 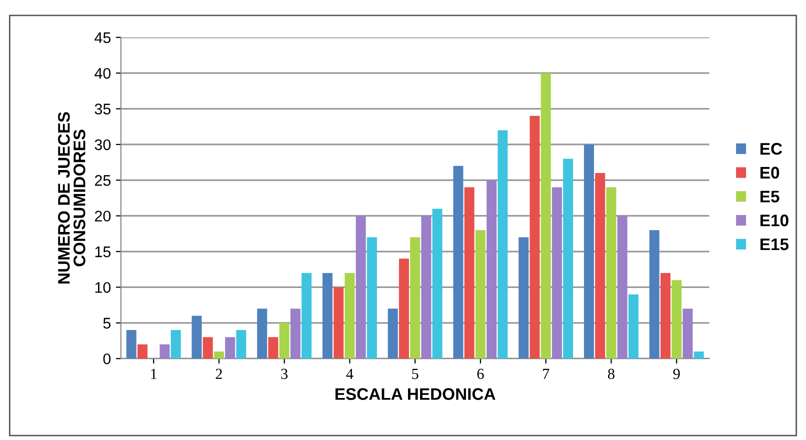 What do you see at coordinates (102, 144) in the screenshot?
I see `y-tick-label: 30` at bounding box center [102, 144].